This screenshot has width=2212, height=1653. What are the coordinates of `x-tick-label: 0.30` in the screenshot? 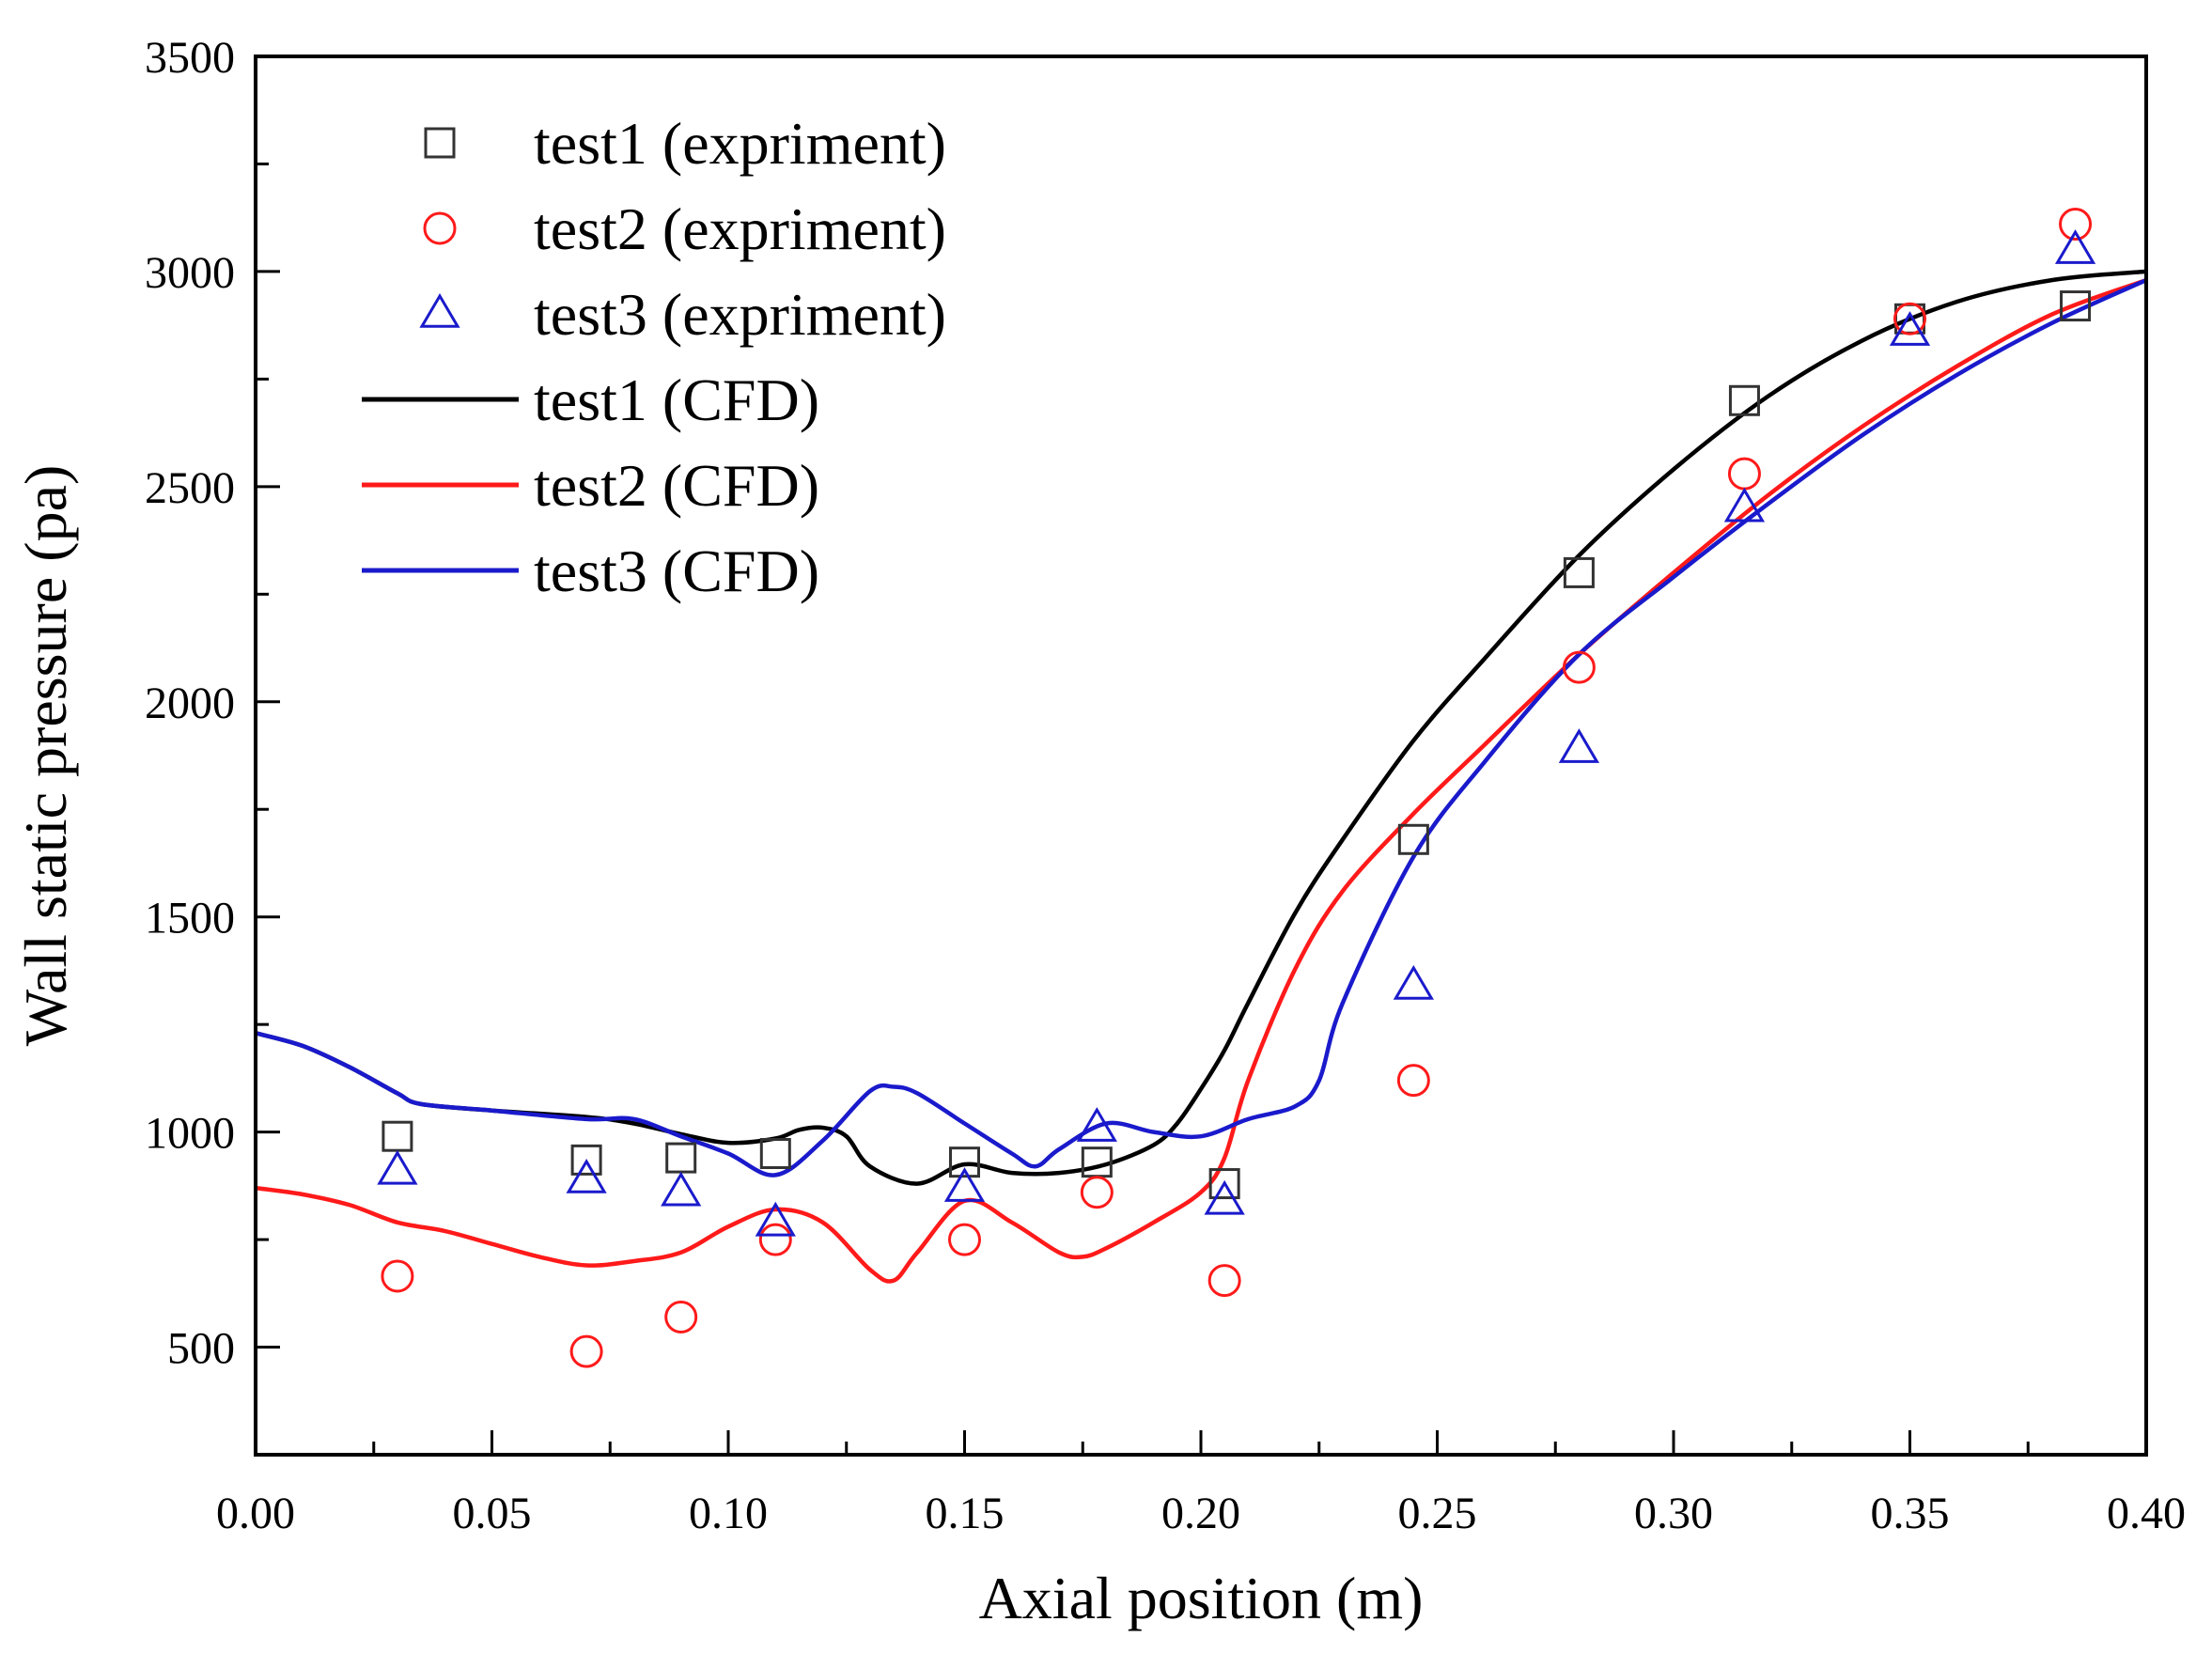 It's located at (1673, 1513).